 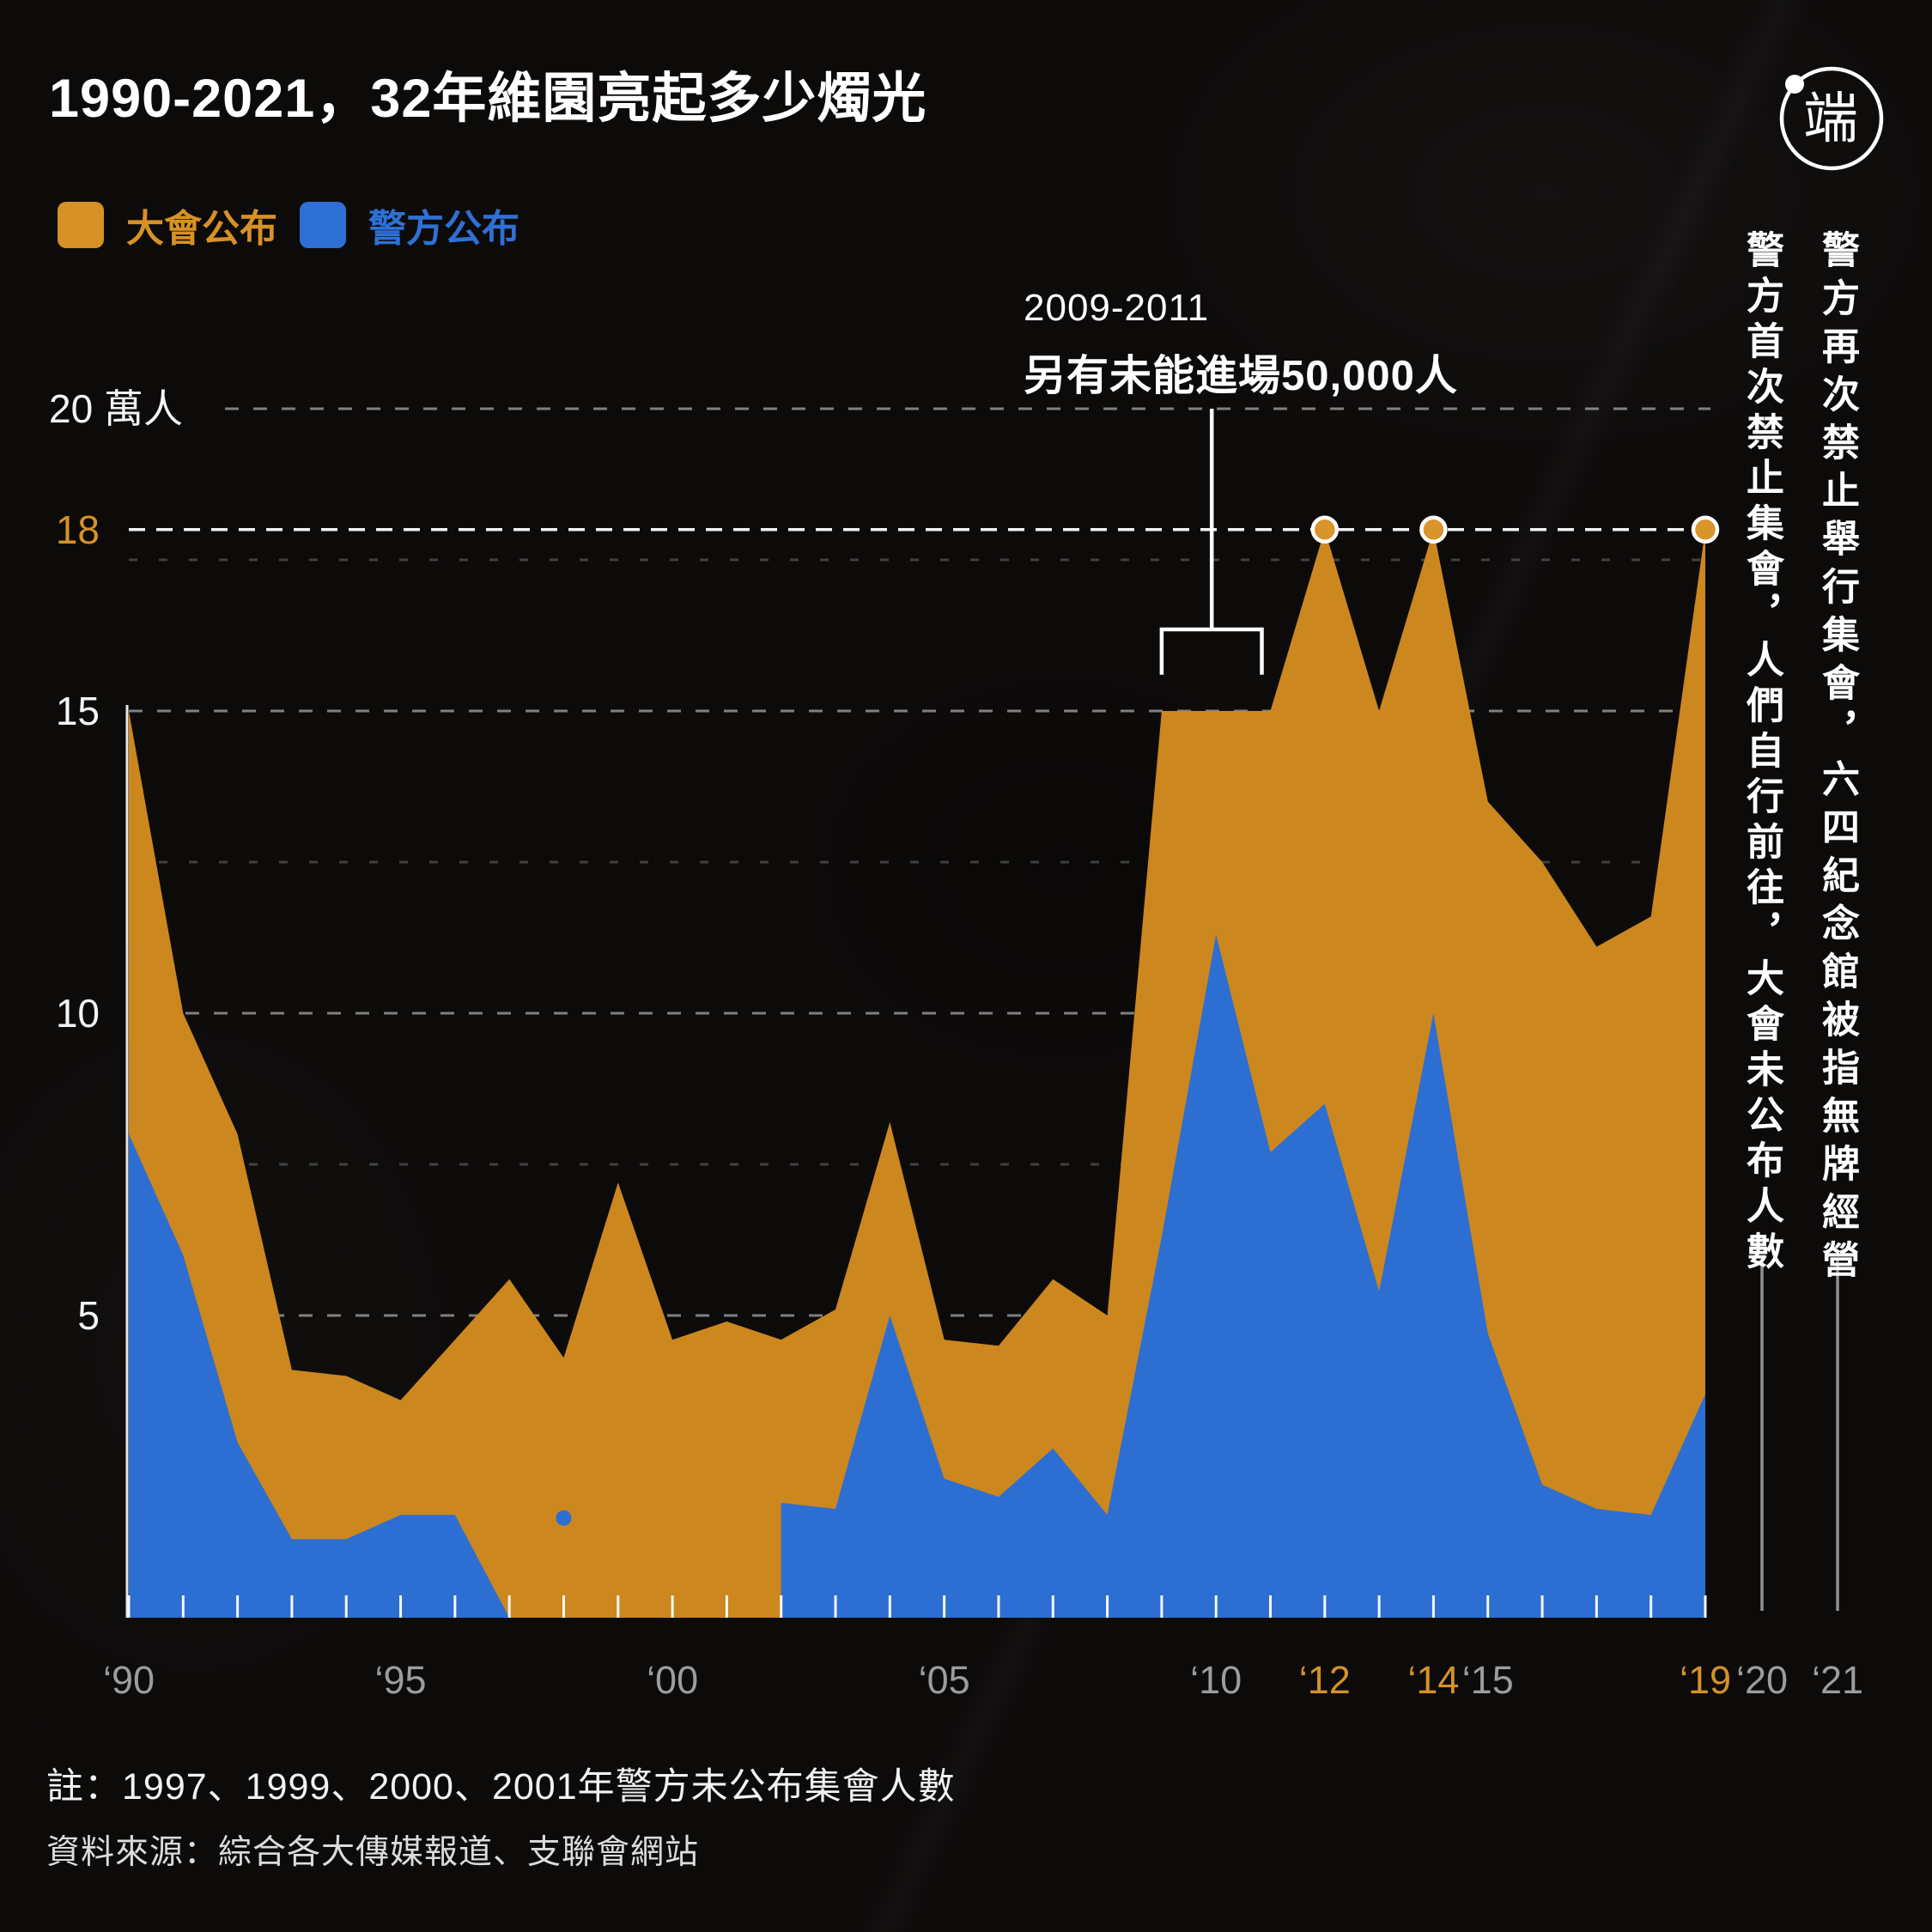 What do you see at coordinates (1705, 530) in the screenshot?
I see `peak-dot-2019` at bounding box center [1705, 530].